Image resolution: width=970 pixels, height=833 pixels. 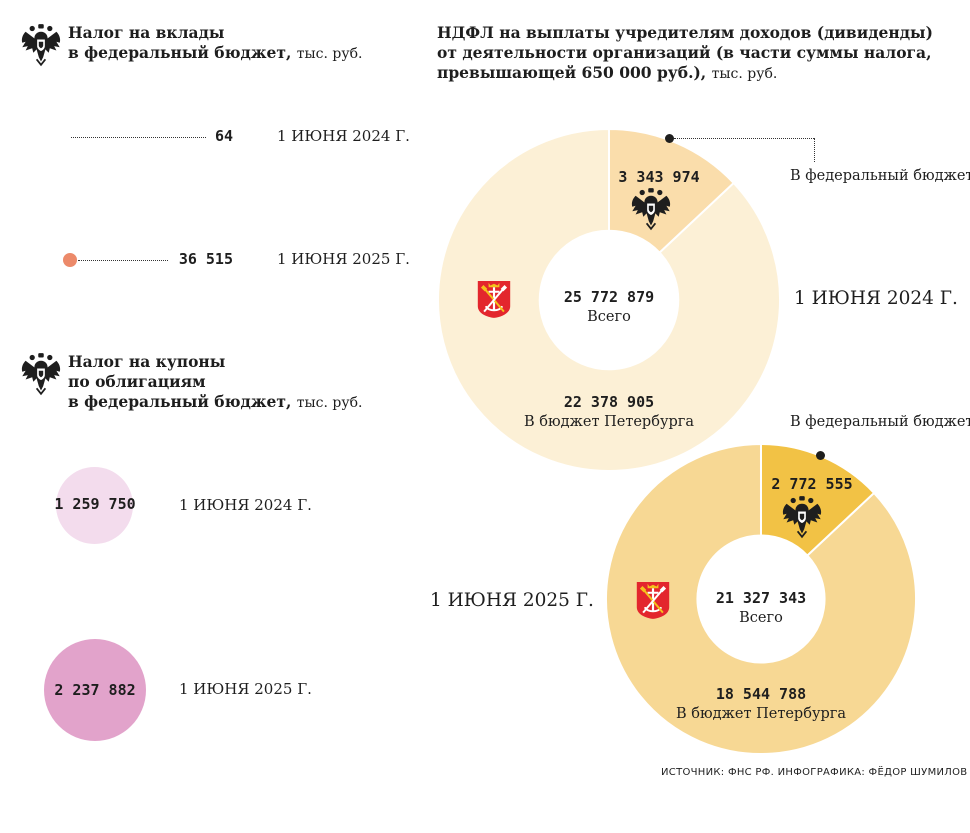 I want to click on deposits-dot-2025, so click(x=70, y=260).